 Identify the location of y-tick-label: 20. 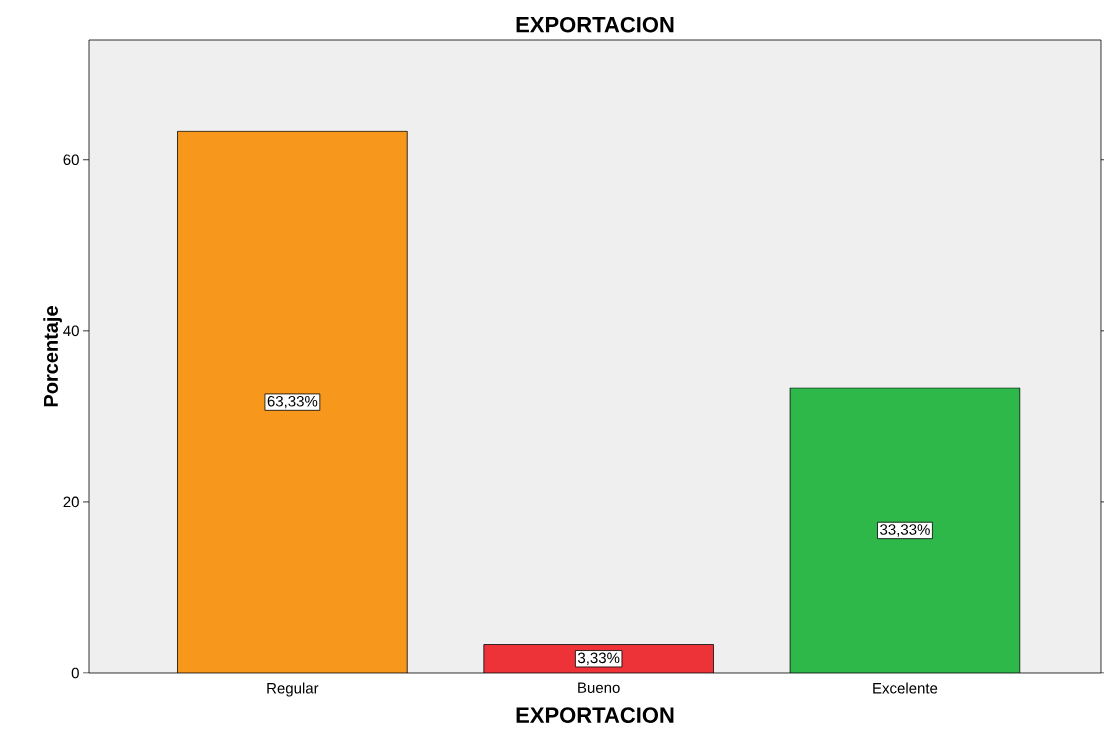
(71, 502).